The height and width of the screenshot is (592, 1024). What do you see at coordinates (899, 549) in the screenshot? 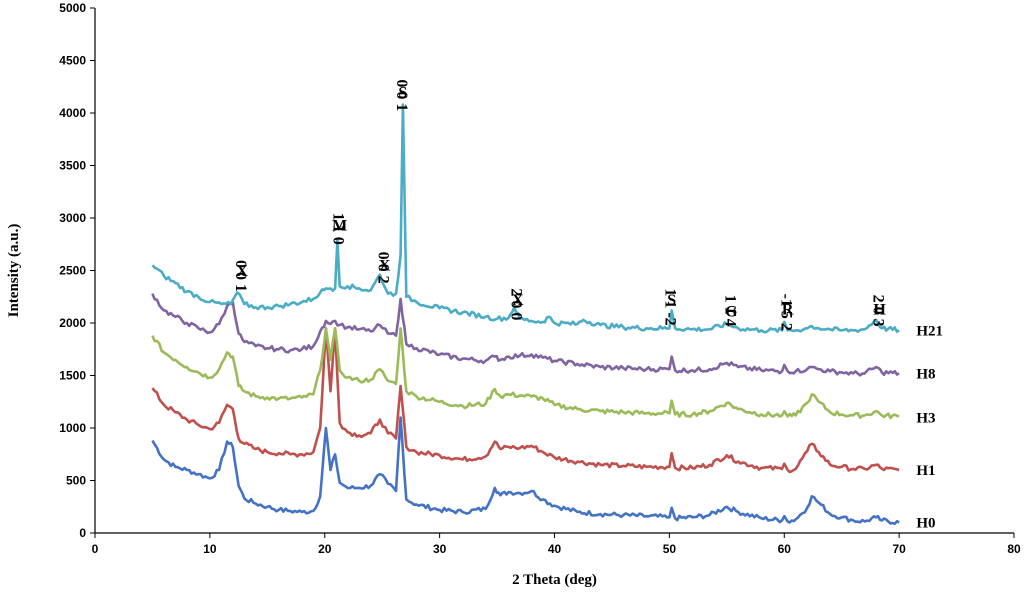
I see `x-tick-label: 70` at bounding box center [899, 549].